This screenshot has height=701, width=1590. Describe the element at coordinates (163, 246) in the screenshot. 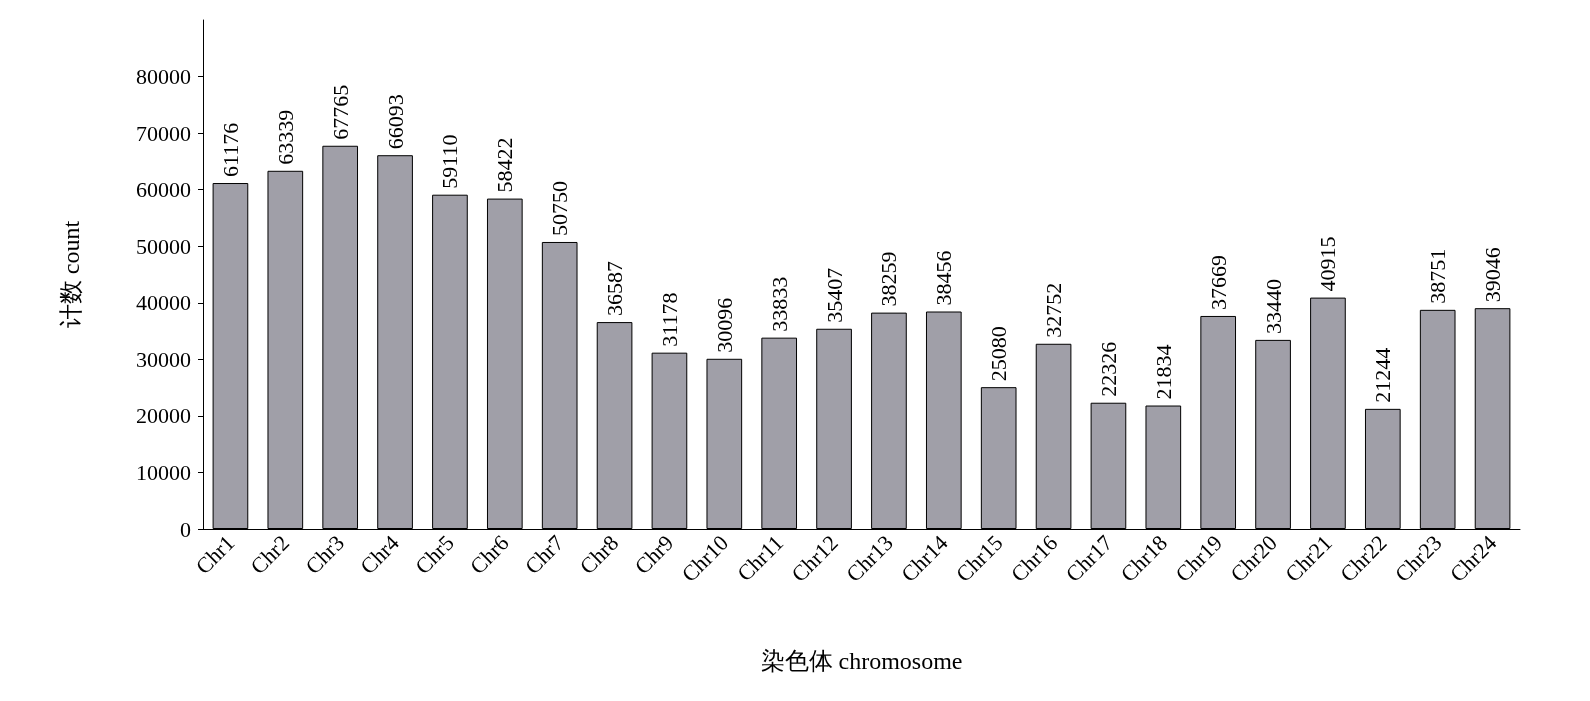

I see `y-tick-label: 50000` at that location.